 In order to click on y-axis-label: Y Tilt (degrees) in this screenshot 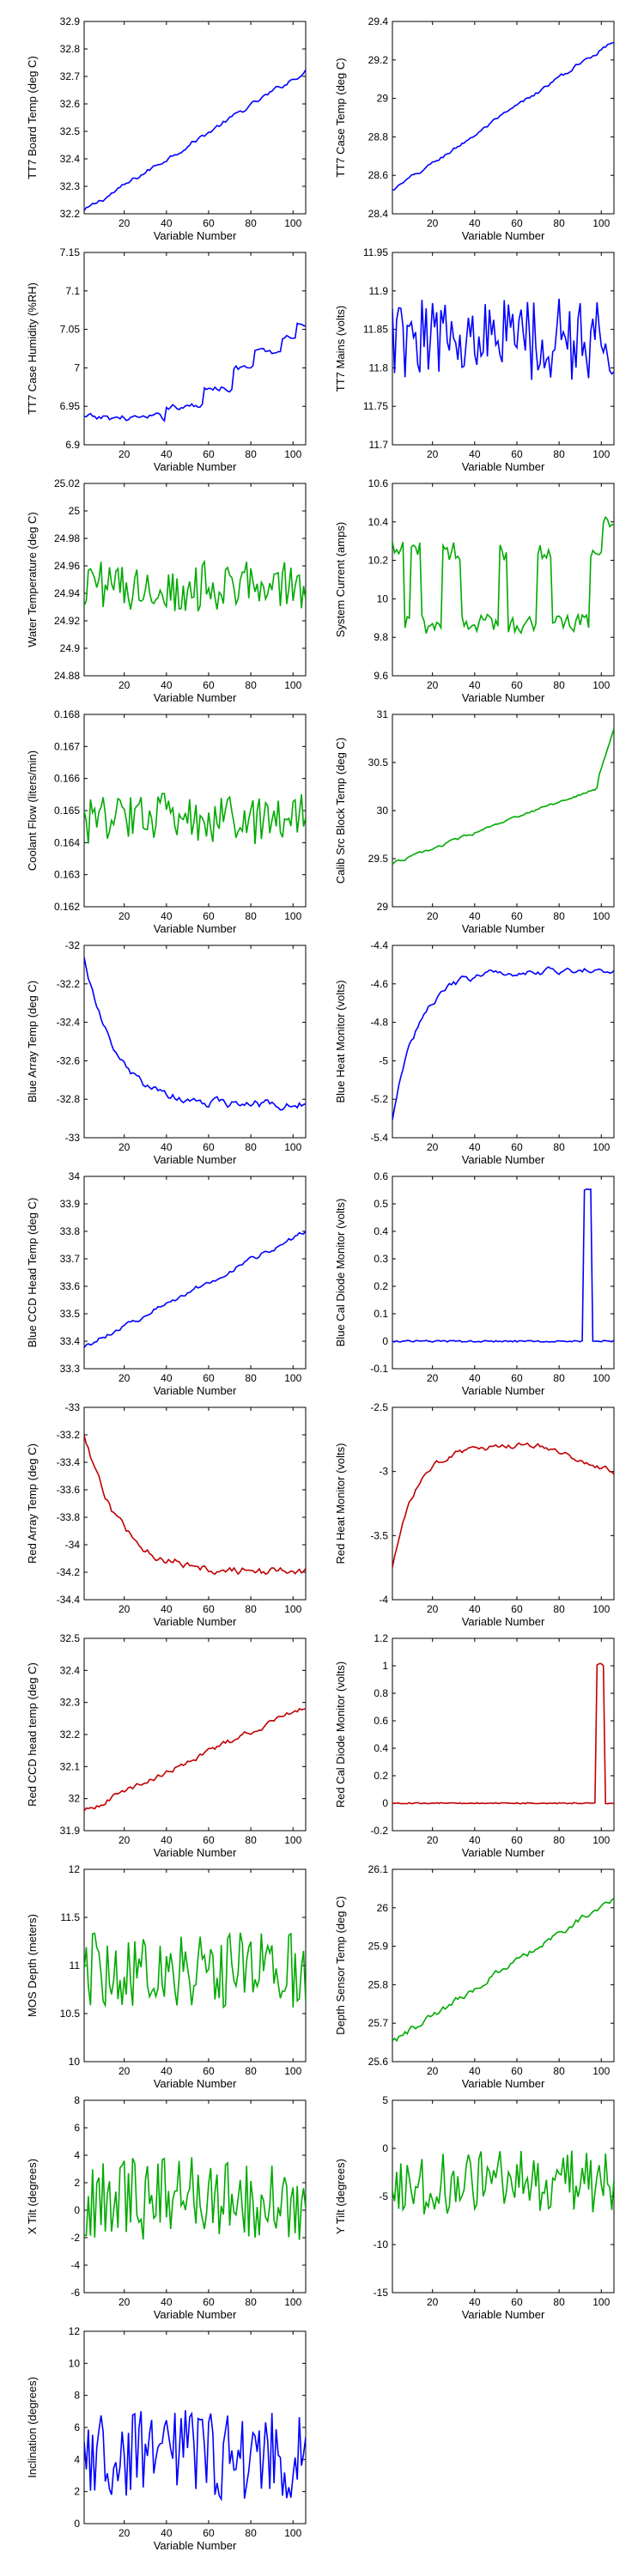, I will do `click(340, 2196)`.